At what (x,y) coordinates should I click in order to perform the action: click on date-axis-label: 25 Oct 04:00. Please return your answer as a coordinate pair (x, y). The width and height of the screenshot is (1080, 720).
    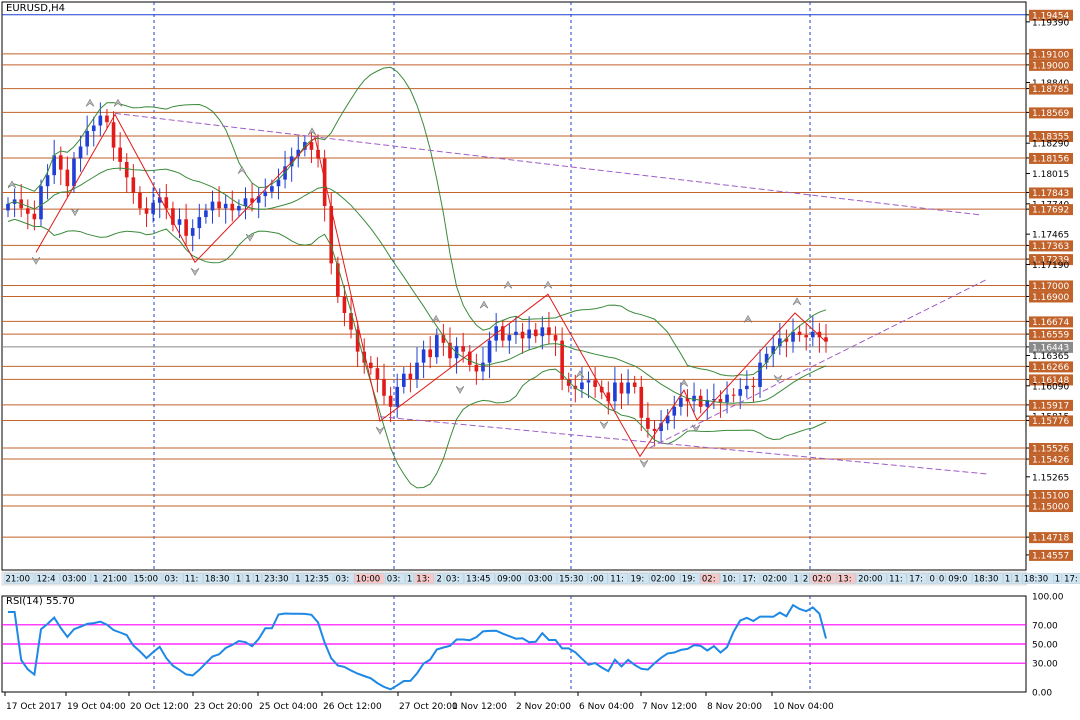
    Looking at the image, I should click on (288, 707).